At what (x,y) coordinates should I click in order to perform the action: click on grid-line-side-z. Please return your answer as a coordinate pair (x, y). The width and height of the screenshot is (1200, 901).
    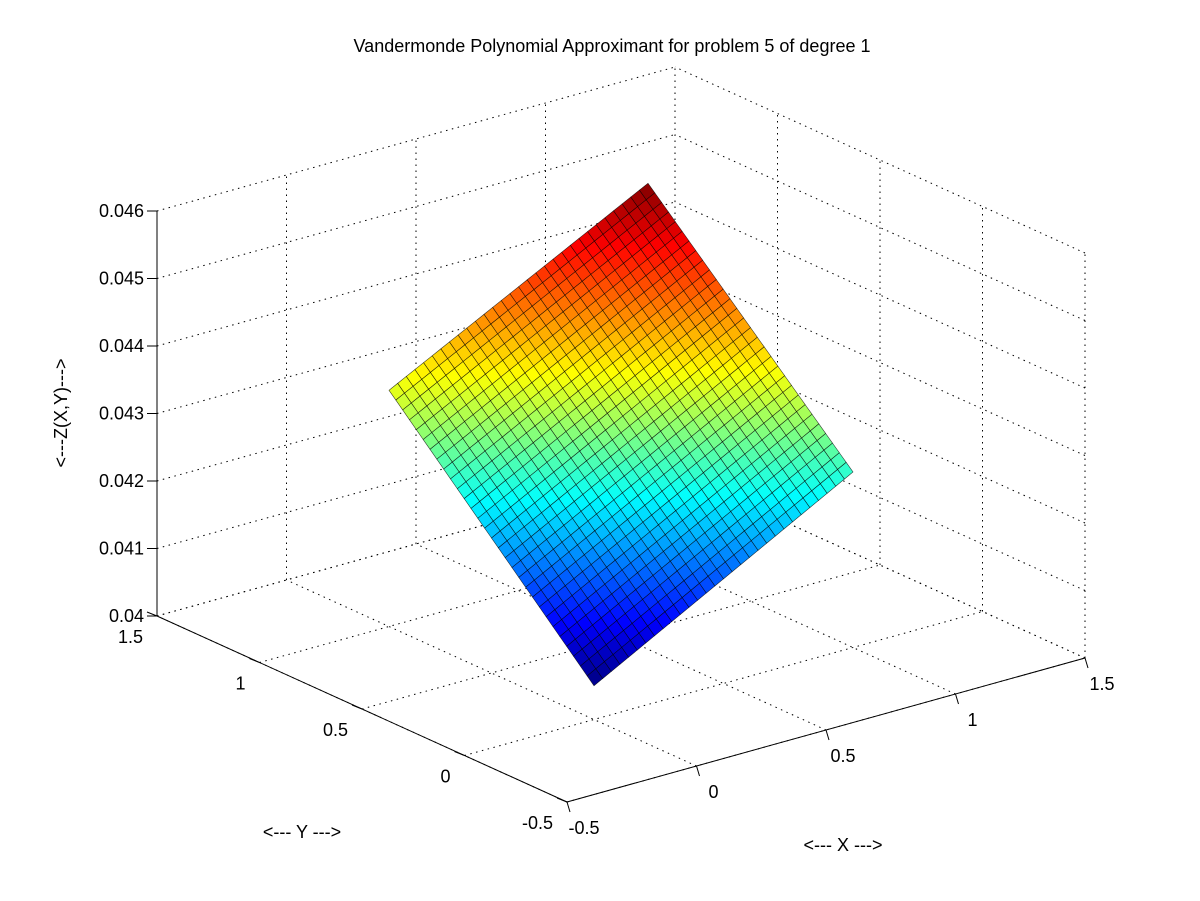
    Looking at the image, I should click on (880, 160).